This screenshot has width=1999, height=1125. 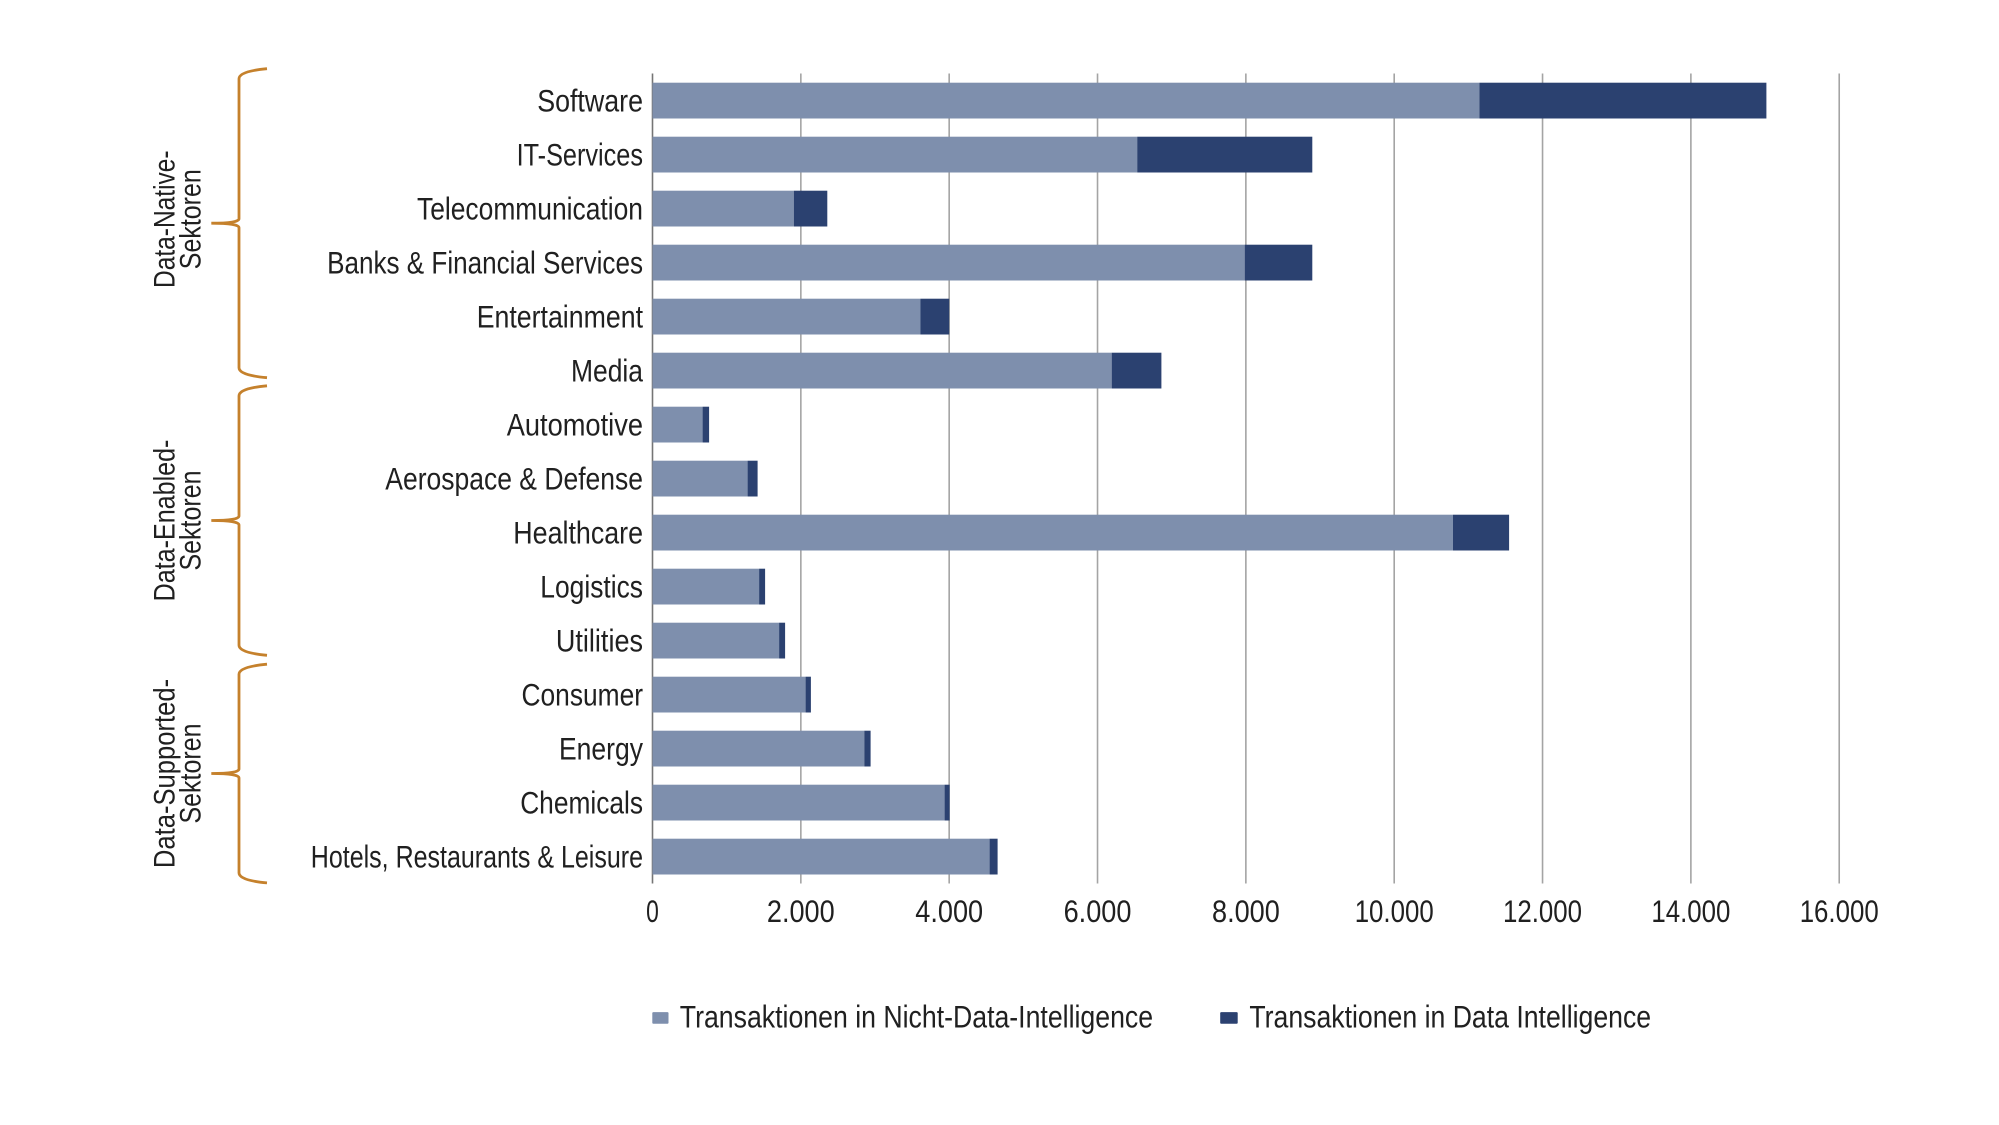 I want to click on svg-text: Software, so click(x=590, y=101).